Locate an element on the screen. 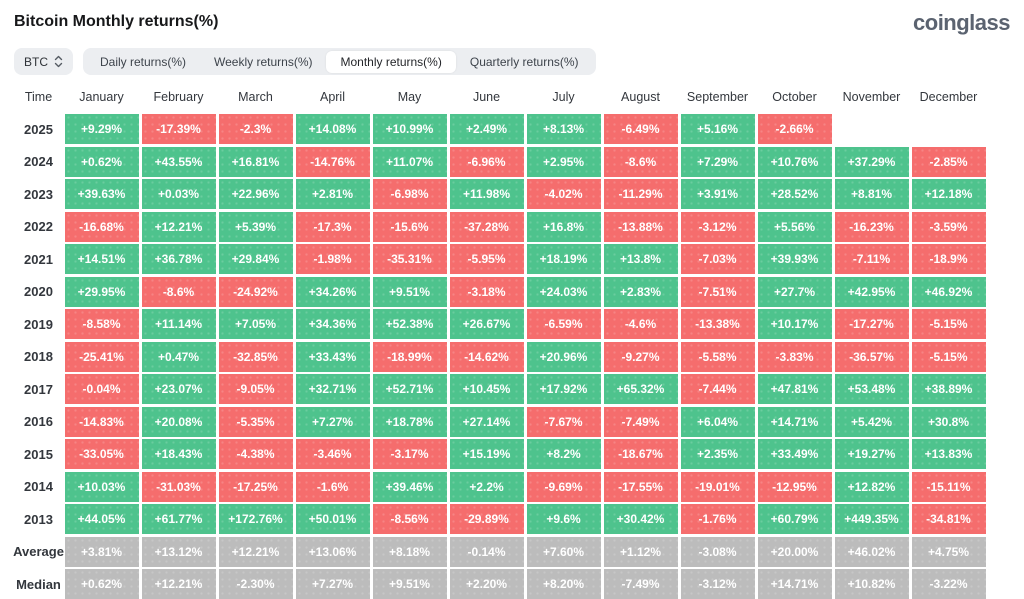 The width and height of the screenshot is (1024, 599). return-cell: +33.43% is located at coordinates (332, 356).